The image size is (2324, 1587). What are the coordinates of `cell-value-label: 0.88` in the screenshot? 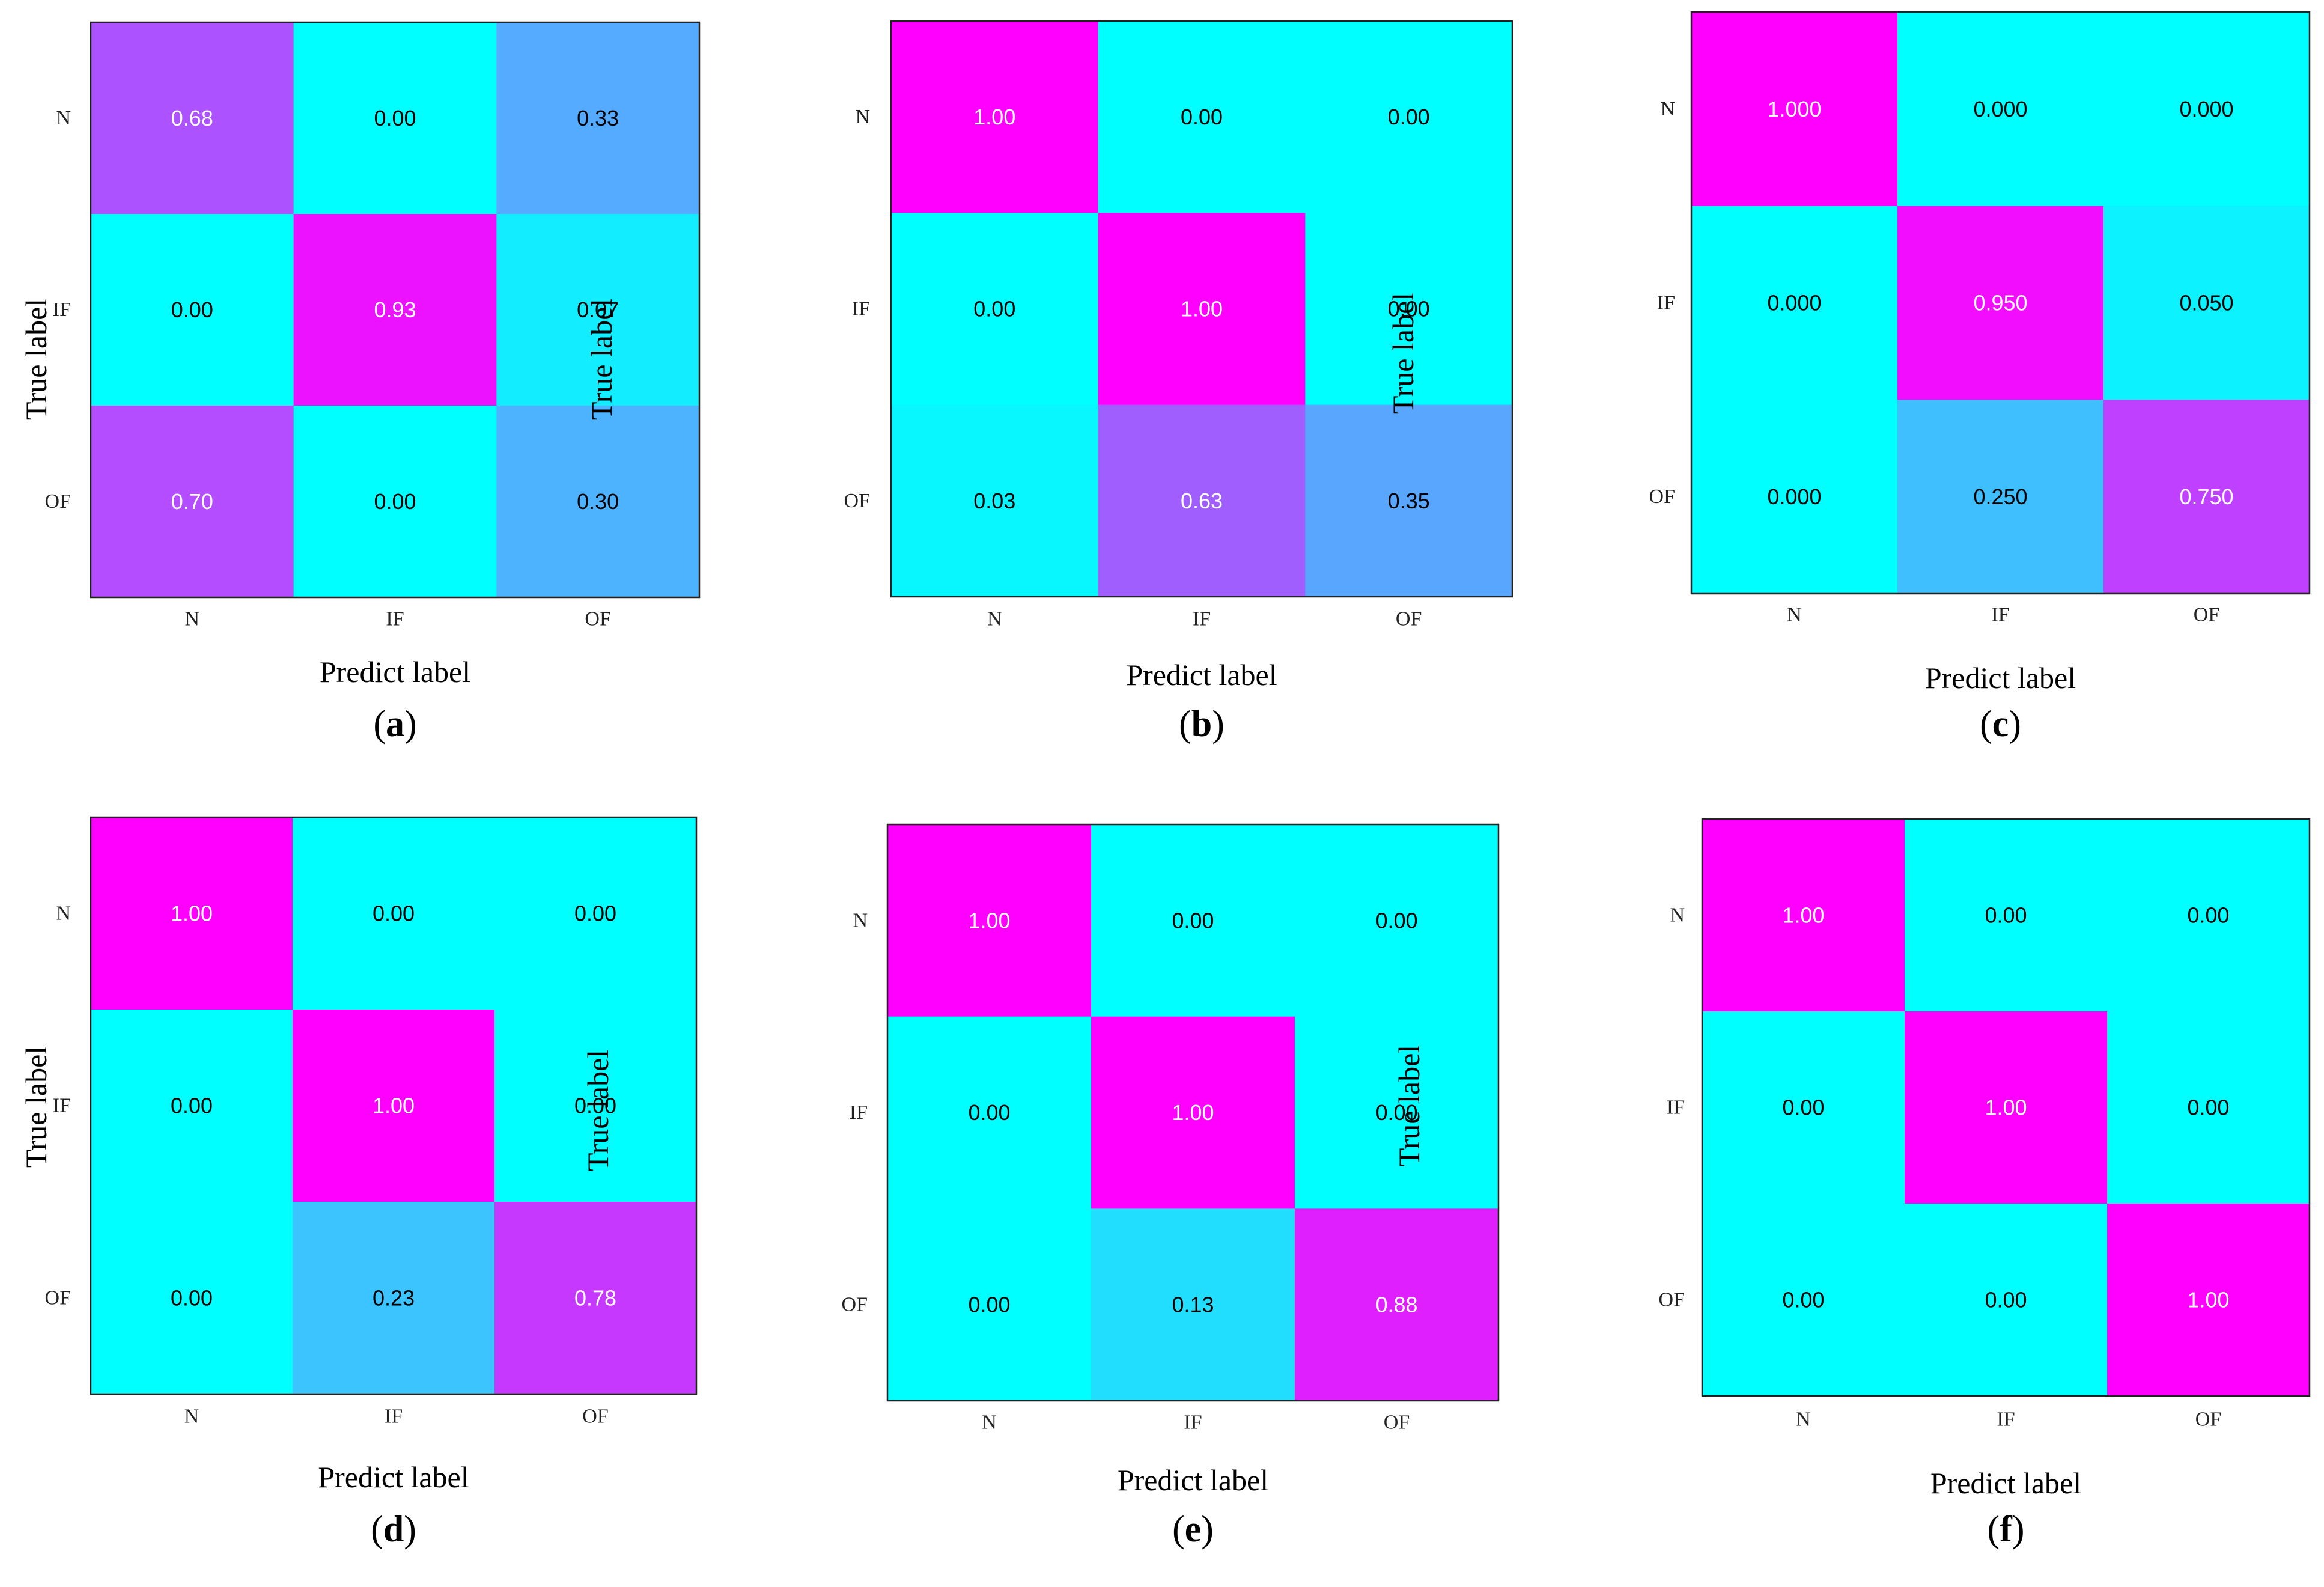 It's located at (1396, 1305).